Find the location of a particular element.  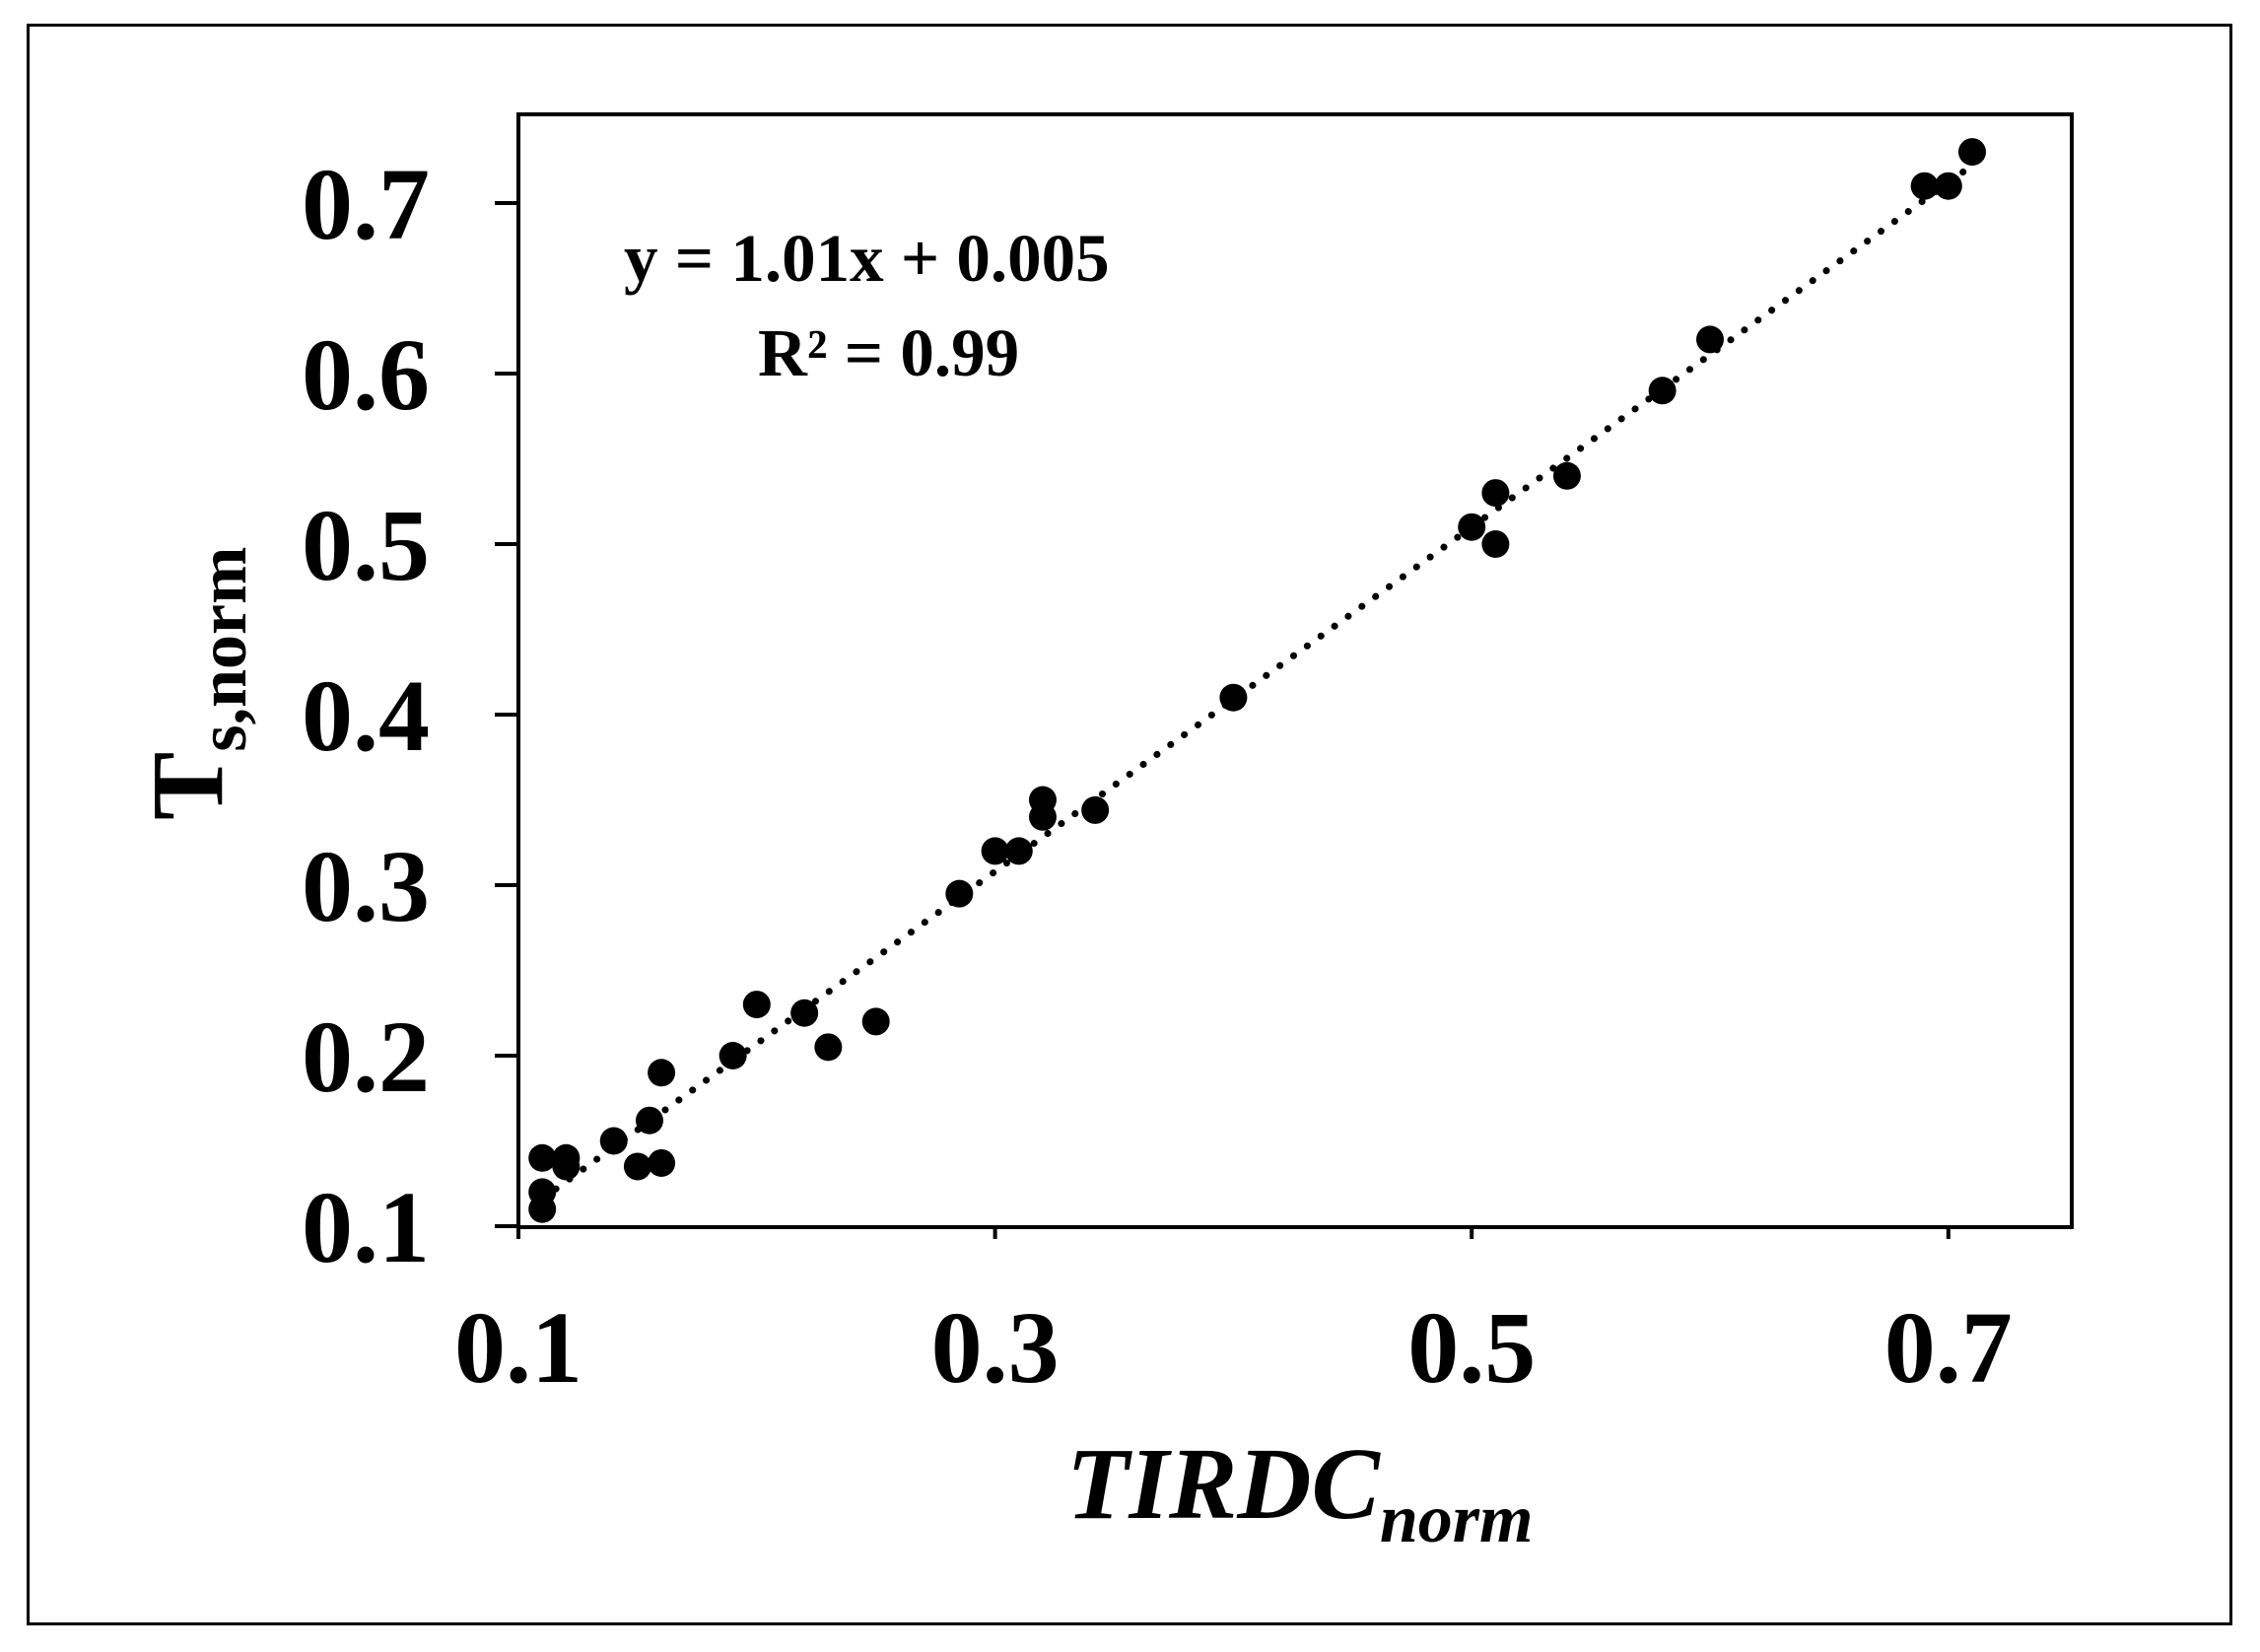

y-tick-label: 0.6 is located at coordinates (366, 375).